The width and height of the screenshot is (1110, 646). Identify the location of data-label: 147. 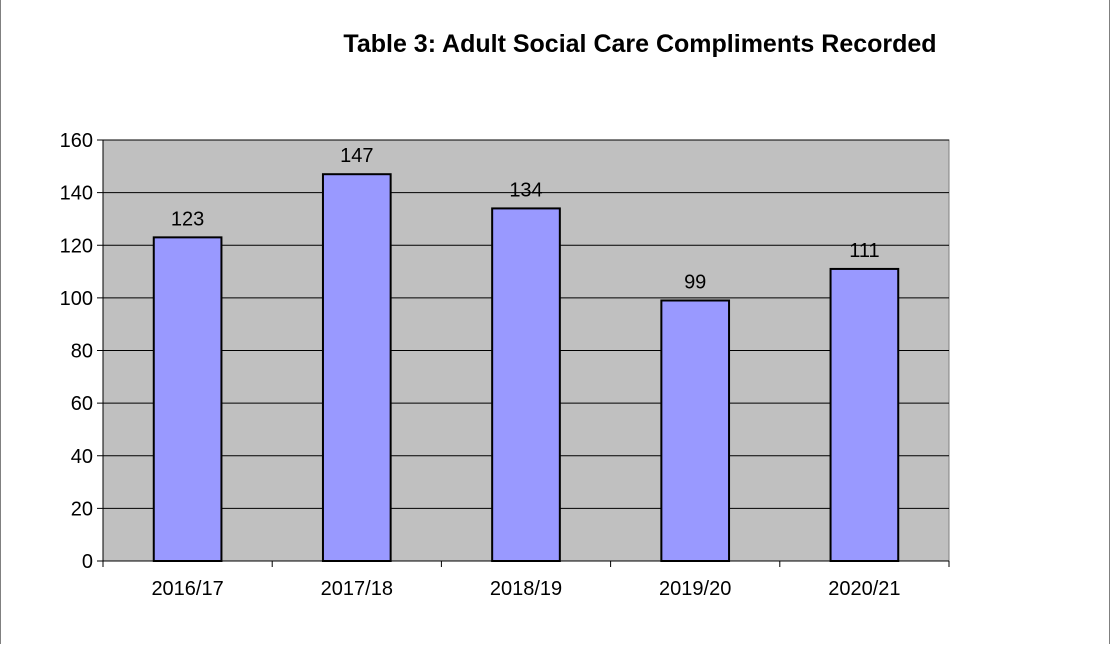
(356, 156).